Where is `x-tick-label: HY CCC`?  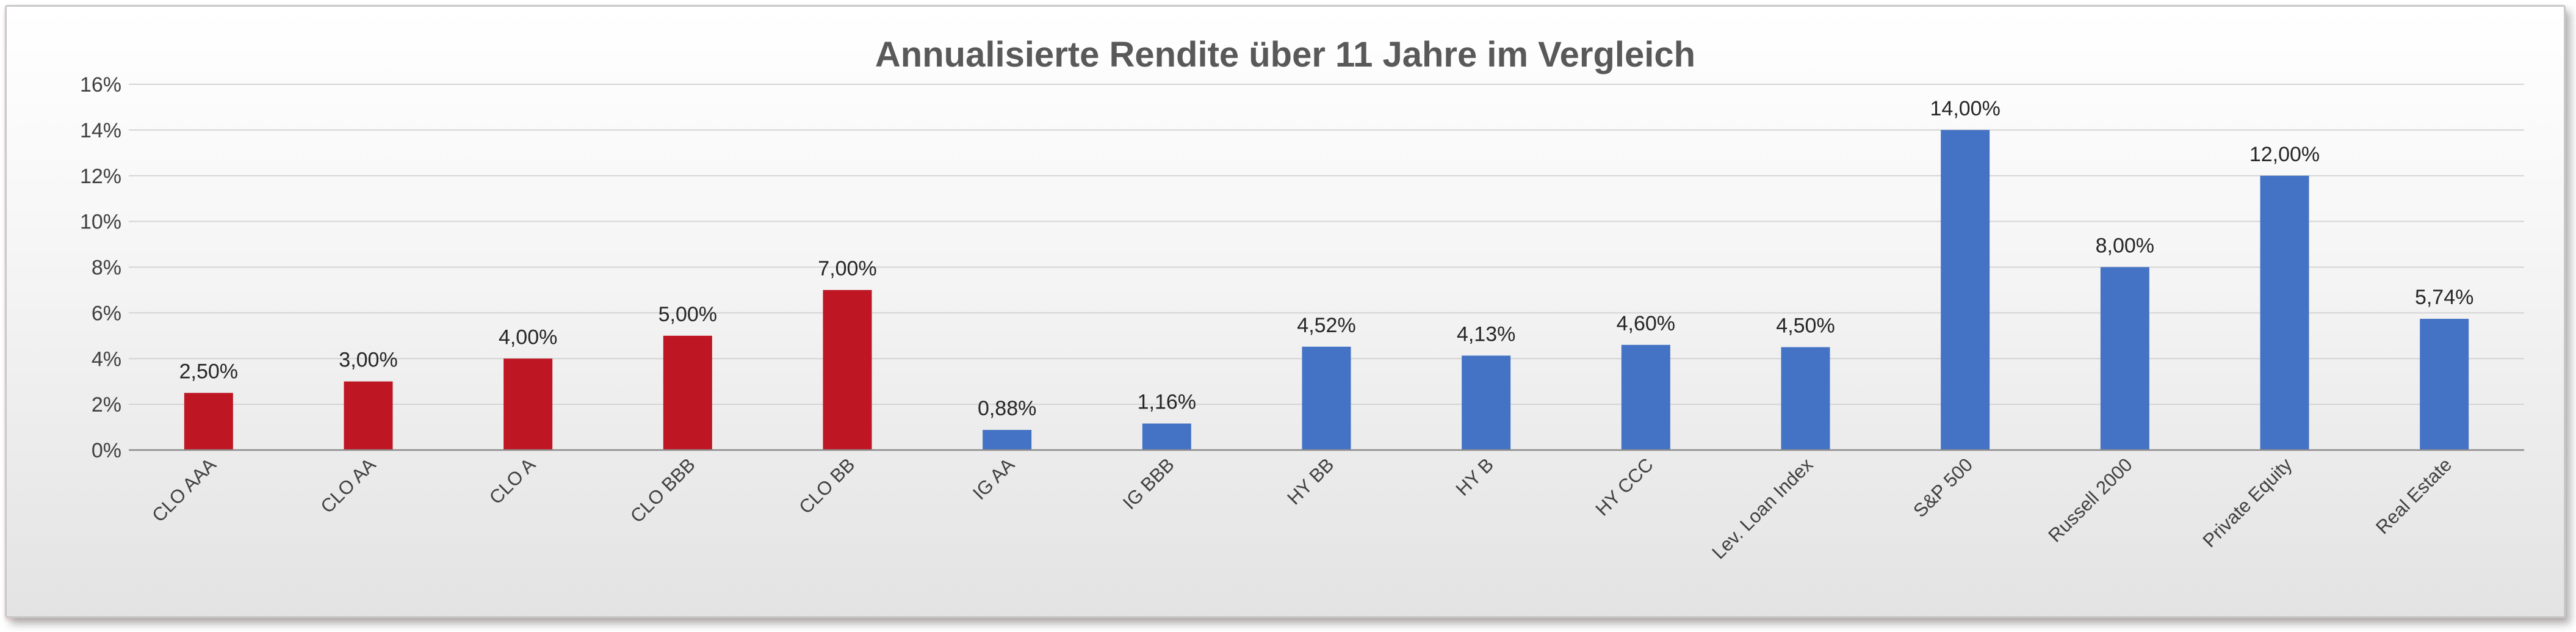
x-tick-label: HY CCC is located at coordinates (1624, 487).